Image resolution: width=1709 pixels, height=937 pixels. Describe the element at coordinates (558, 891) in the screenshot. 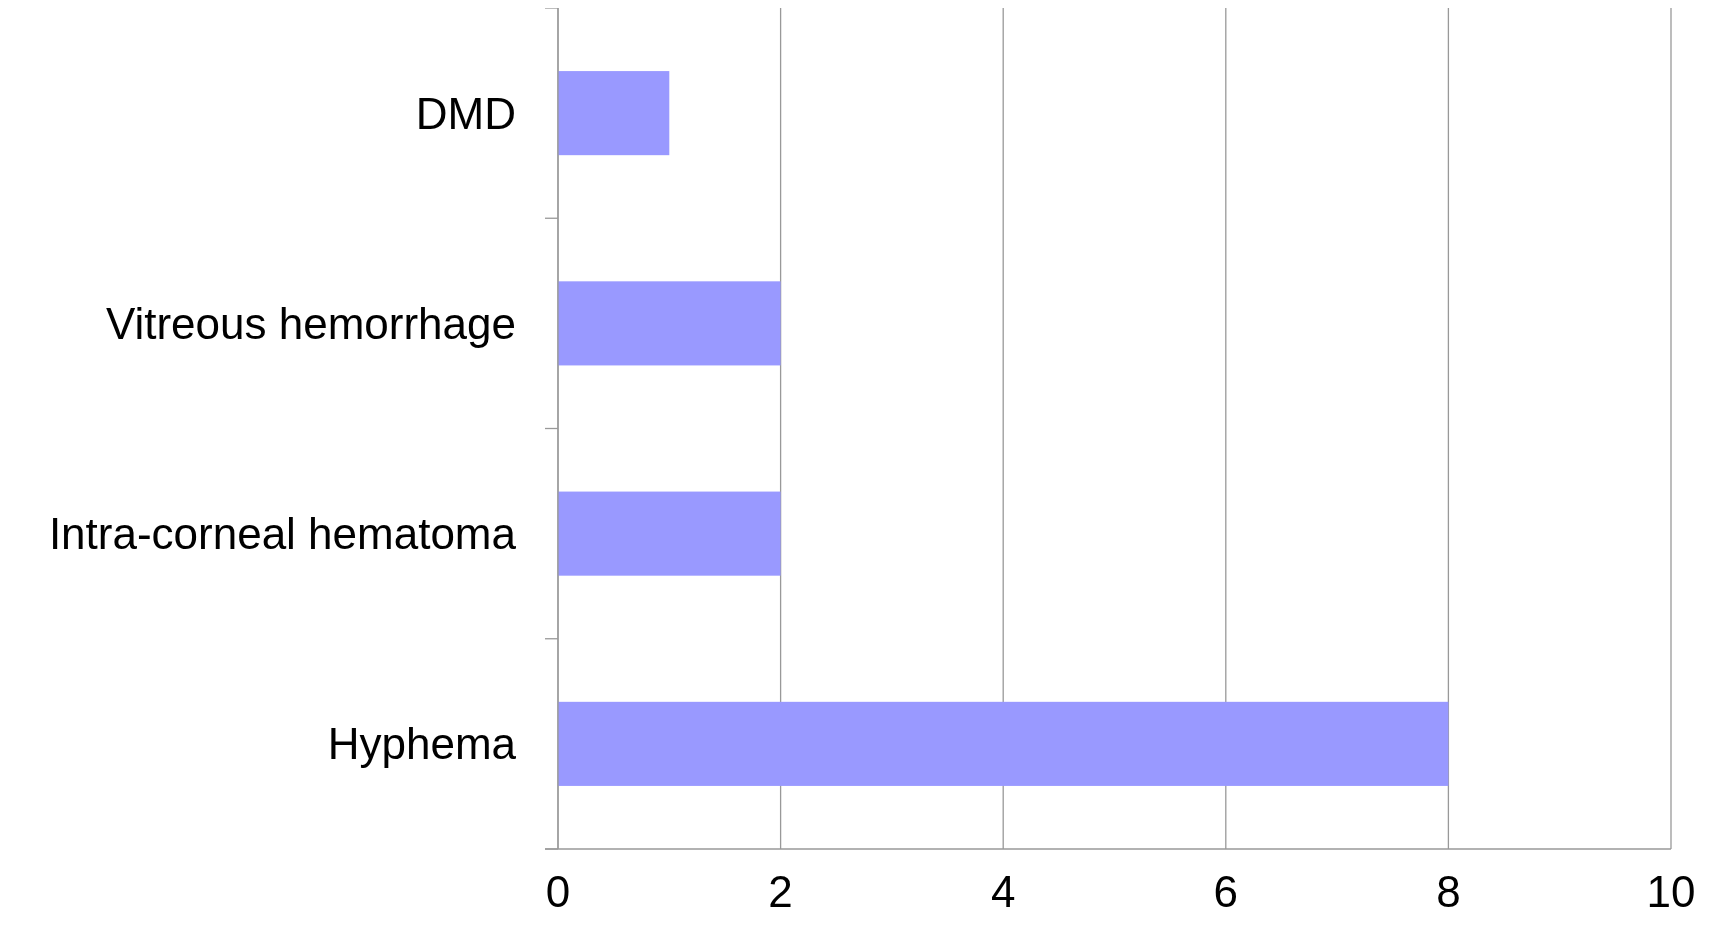

I see `x-tick-label: 0` at that location.